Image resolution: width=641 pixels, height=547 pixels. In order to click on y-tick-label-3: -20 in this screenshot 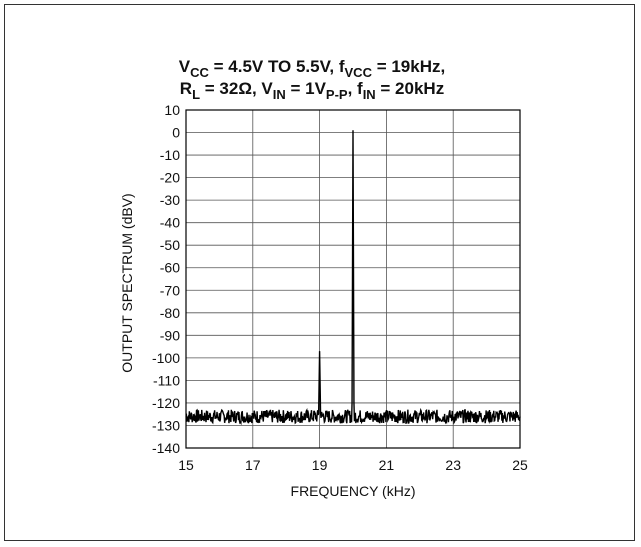, I will do `click(170, 178)`.